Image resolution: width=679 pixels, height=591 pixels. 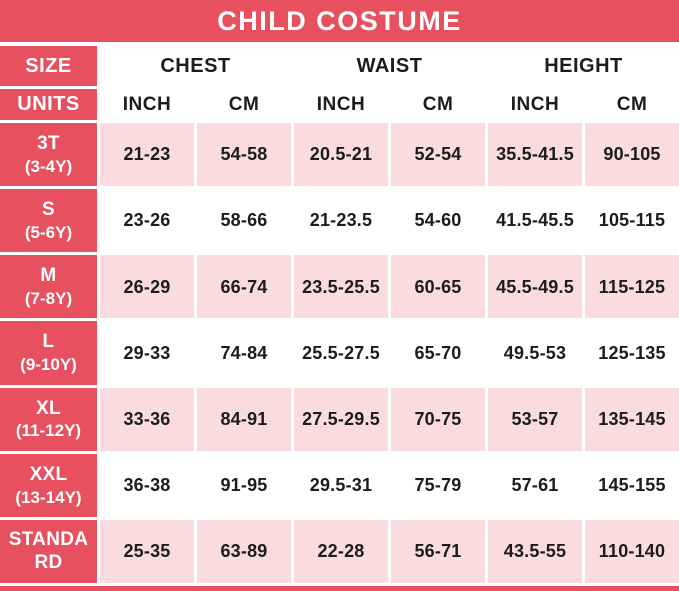 What do you see at coordinates (535, 353) in the screenshot?
I see `size-value-cell: 49.5-53` at bounding box center [535, 353].